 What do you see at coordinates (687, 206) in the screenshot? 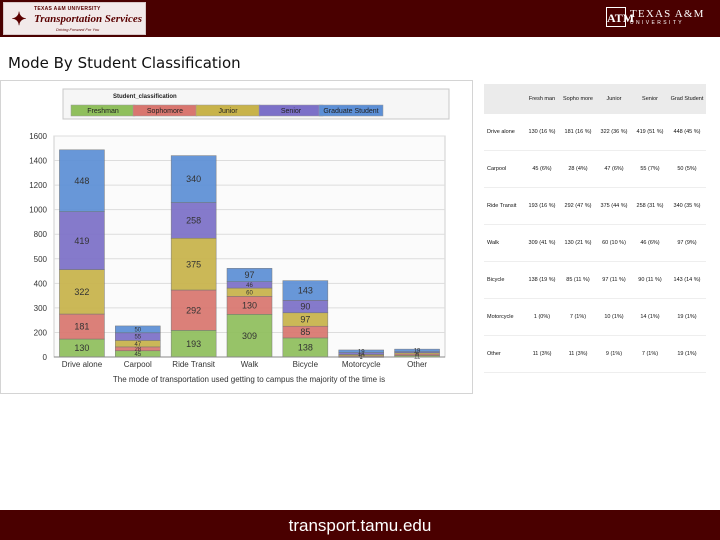
I see `table-cell: 340 (35 %)` at bounding box center [687, 206].